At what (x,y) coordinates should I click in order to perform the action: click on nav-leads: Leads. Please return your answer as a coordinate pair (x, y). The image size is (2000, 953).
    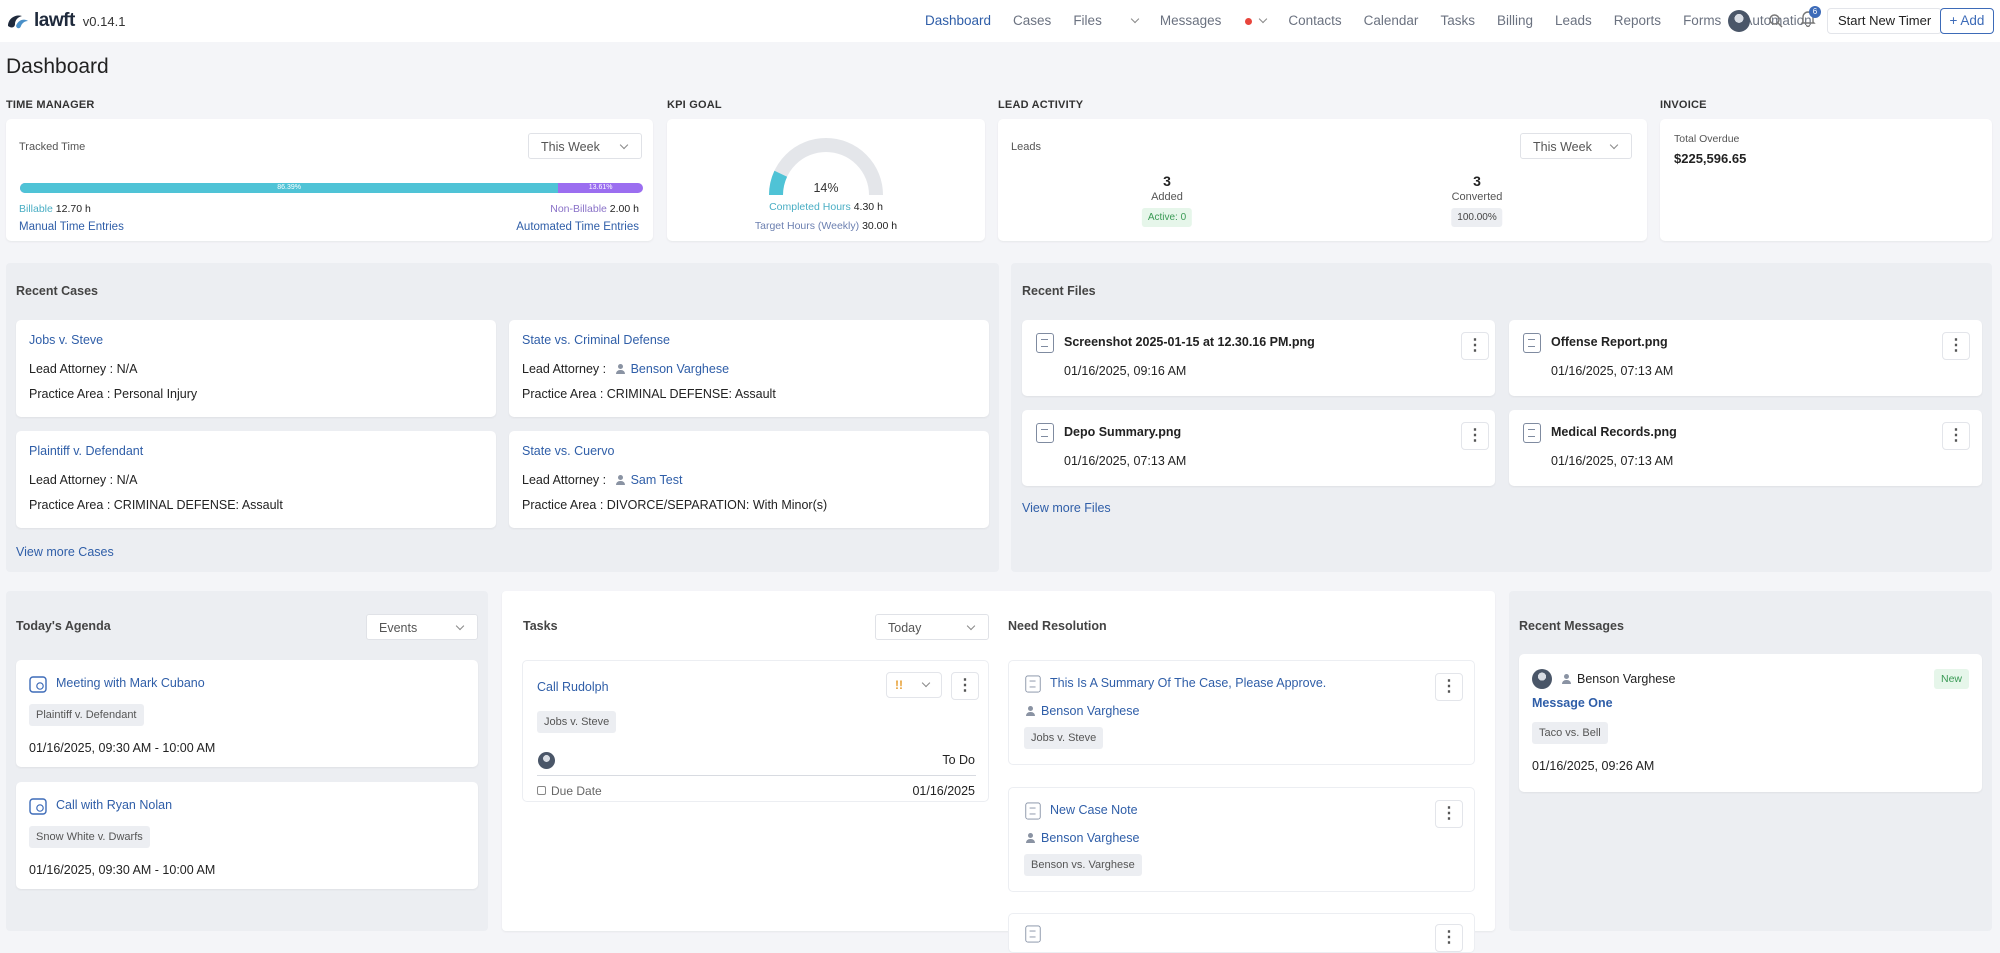
    Looking at the image, I should click on (1573, 20).